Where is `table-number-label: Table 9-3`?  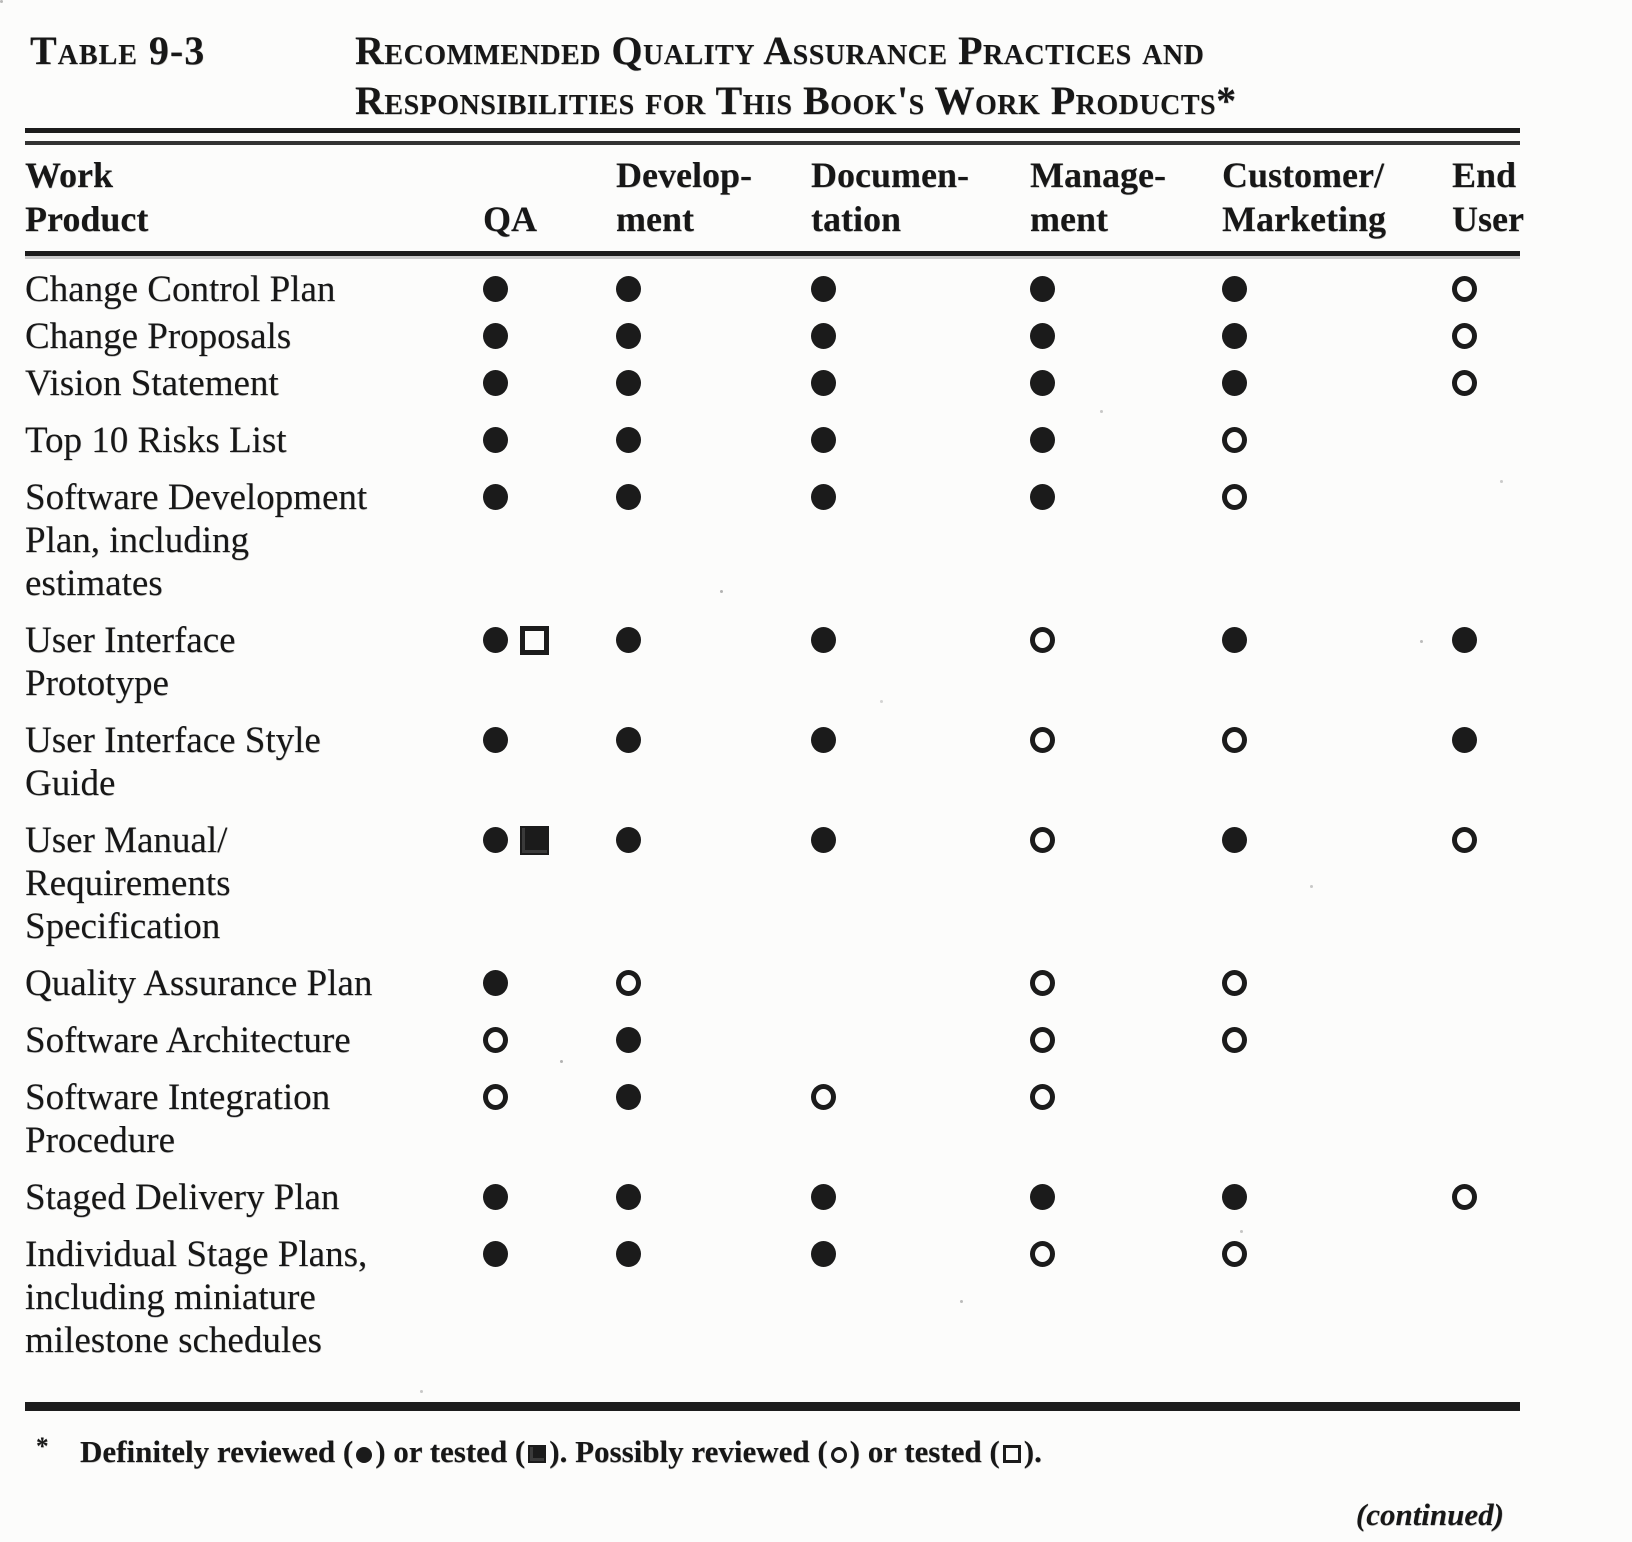
table-number-label: Table 9-3 is located at coordinates (118, 50).